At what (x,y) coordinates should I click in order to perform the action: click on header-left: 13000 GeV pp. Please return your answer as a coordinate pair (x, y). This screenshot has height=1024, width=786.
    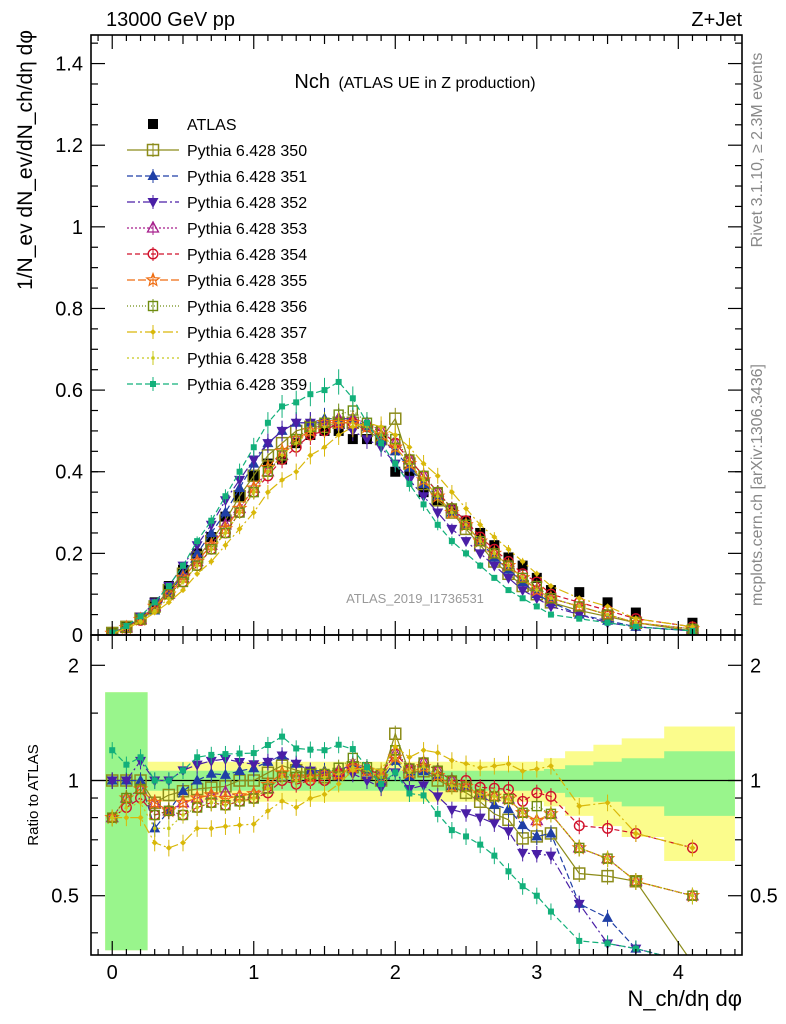
    Looking at the image, I should click on (170, 20).